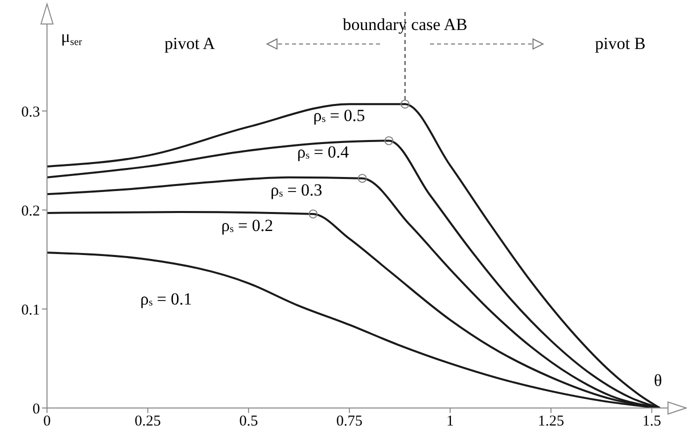 The height and width of the screenshot is (447, 687). Describe the element at coordinates (190, 43) in the screenshot. I see `annotation: pivot A` at that location.